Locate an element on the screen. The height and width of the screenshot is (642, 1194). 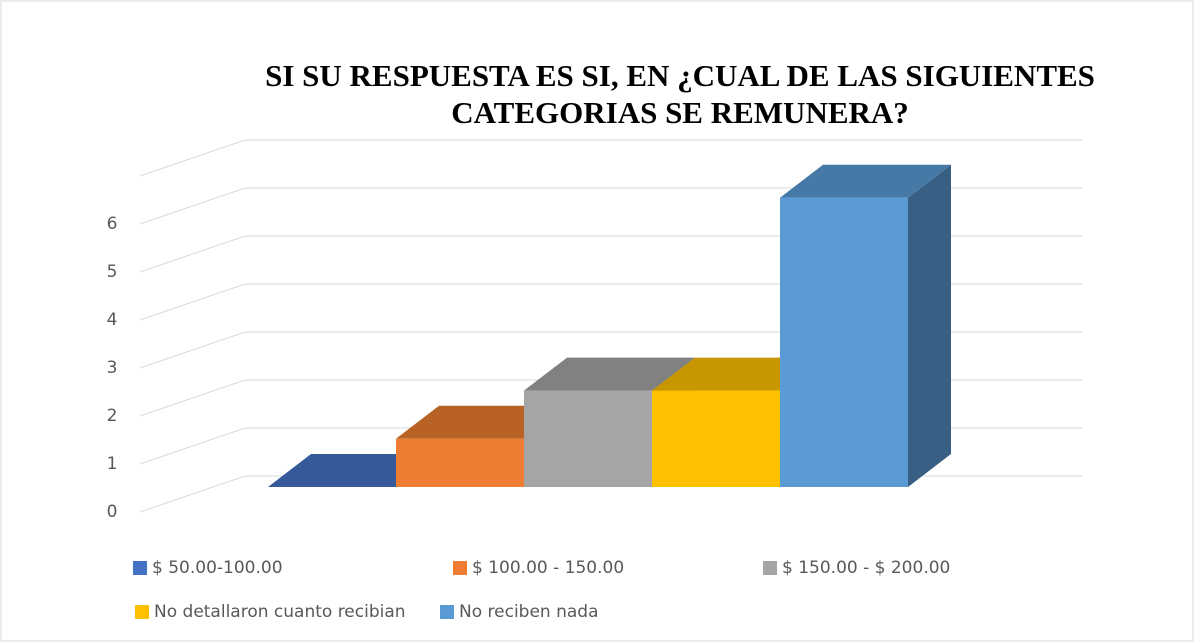
y-tick-label: 2 is located at coordinates (112, 416).